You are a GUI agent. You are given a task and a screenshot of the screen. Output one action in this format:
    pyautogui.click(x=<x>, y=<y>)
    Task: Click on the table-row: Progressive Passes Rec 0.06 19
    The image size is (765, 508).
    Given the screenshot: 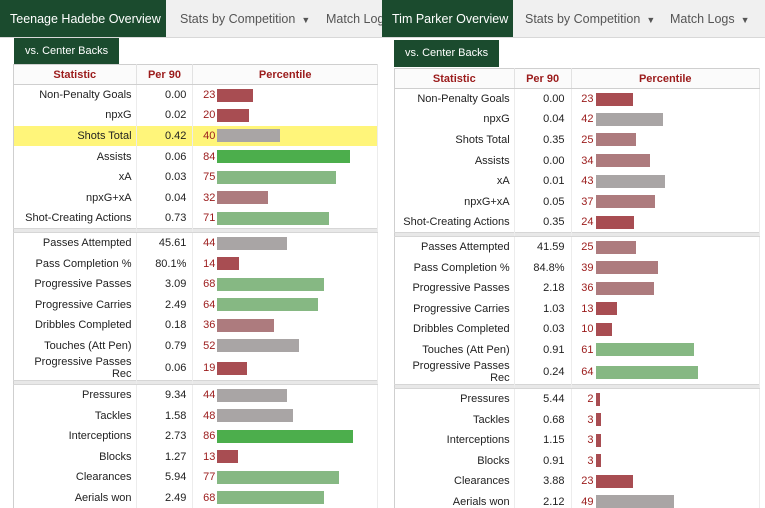 What is the action you would take?
    pyautogui.click(x=195, y=368)
    